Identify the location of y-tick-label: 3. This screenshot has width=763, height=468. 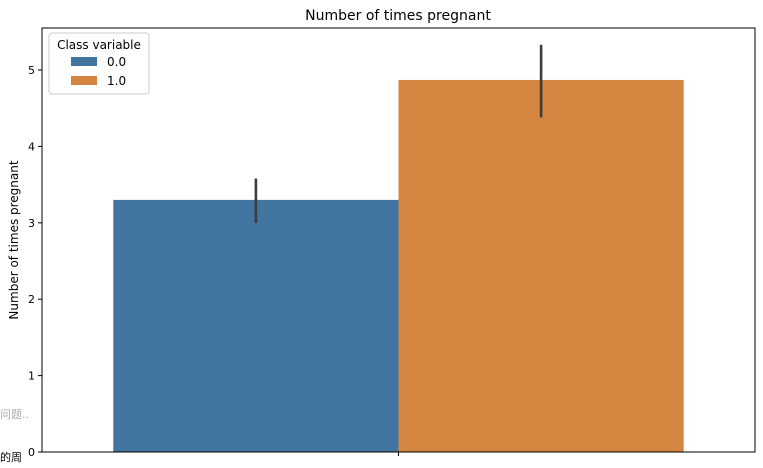
(31, 223).